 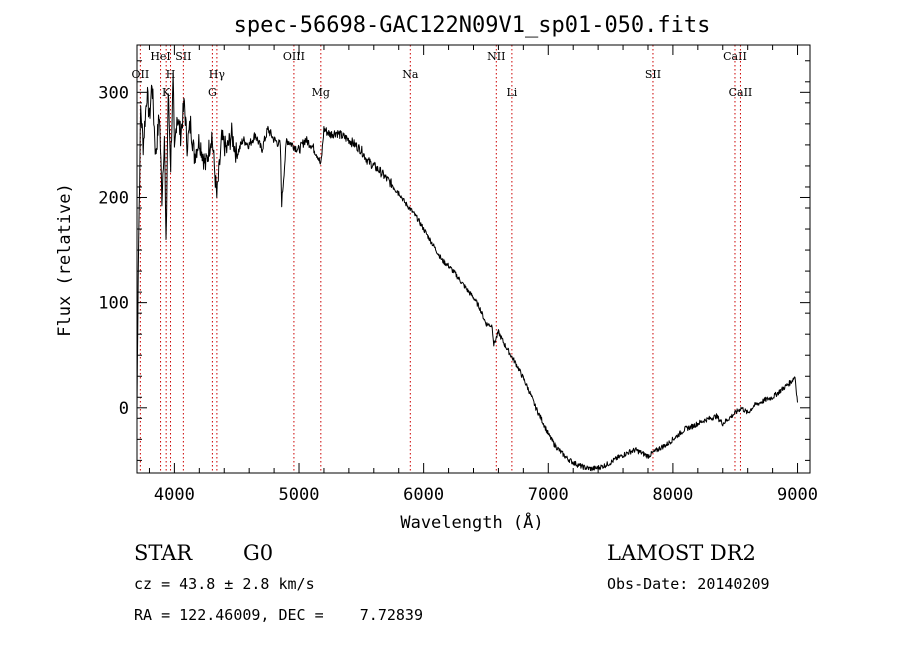 What do you see at coordinates (217, 74) in the screenshot?
I see `marker-label: Hγ` at bounding box center [217, 74].